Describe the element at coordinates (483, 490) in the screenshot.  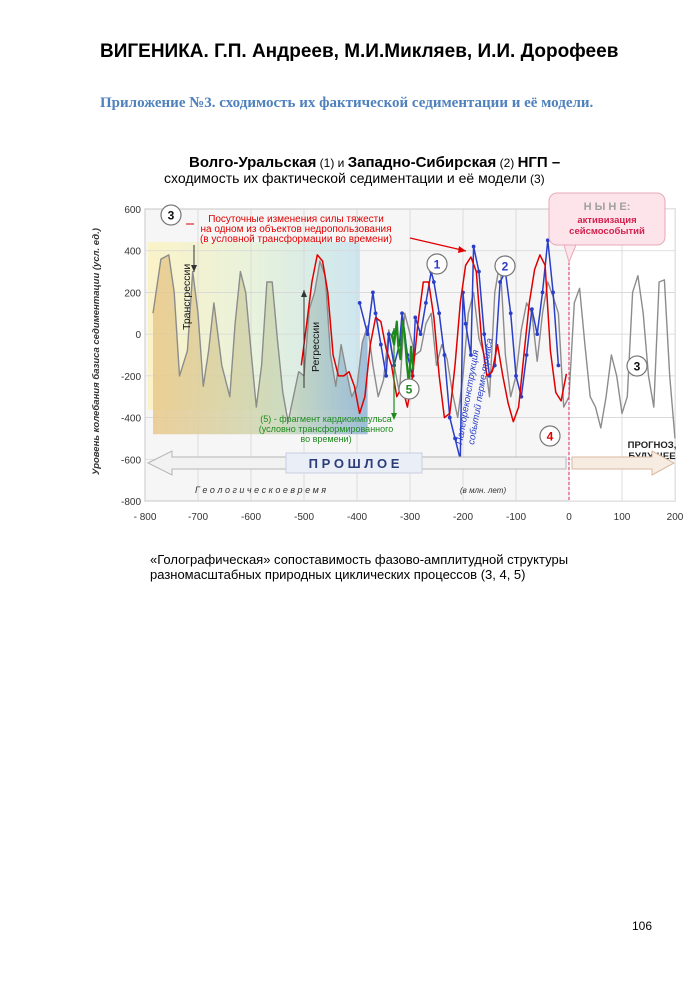
I see `geotime-units: (в млн. лет)` at that location.